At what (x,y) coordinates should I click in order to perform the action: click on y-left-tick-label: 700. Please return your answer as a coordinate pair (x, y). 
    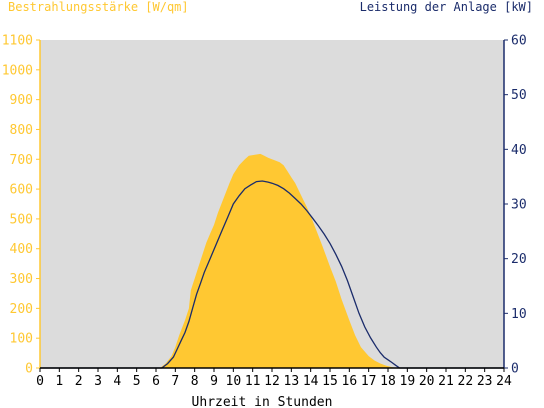
    Looking at the image, I should click on (21, 160).